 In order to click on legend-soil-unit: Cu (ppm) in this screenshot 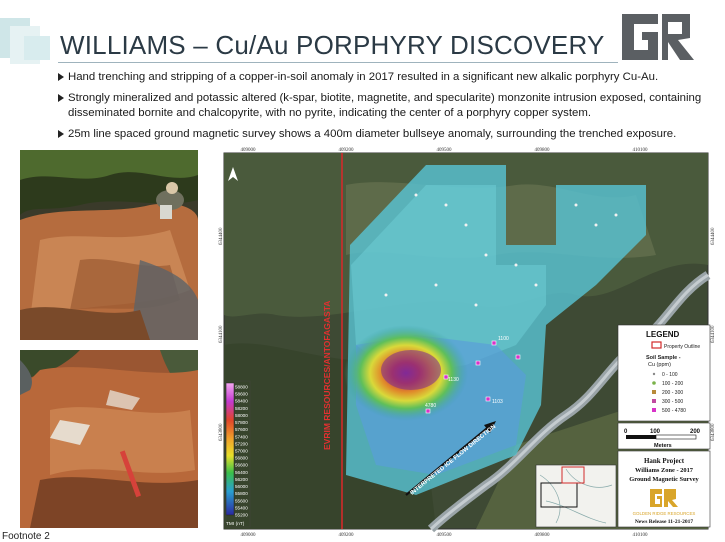, I will do `click(659, 365)`.